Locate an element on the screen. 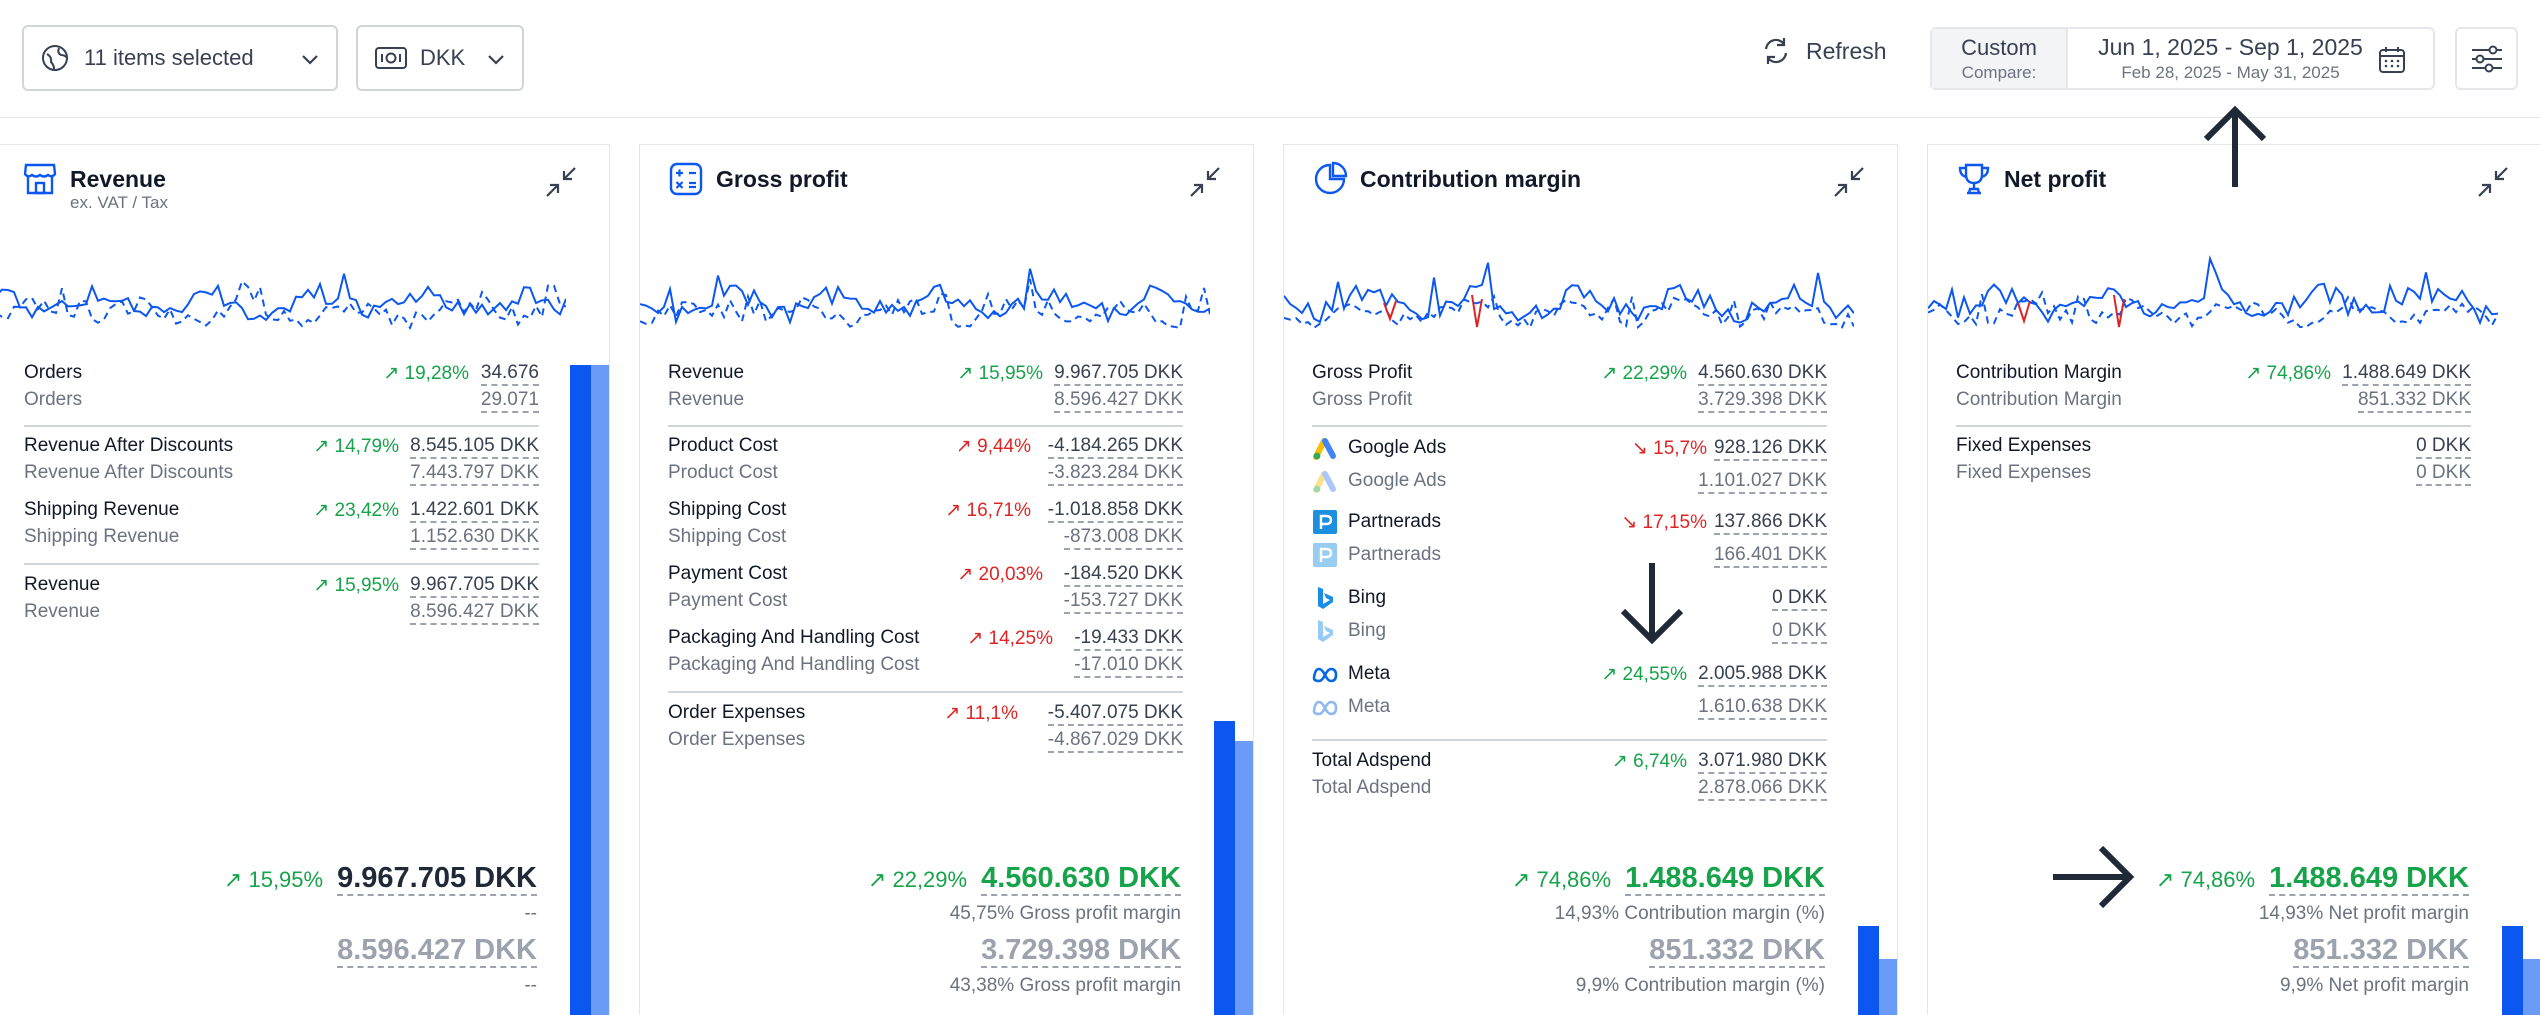 The image size is (2540, 1015). partnerads-icon is located at coordinates (1325, 522).